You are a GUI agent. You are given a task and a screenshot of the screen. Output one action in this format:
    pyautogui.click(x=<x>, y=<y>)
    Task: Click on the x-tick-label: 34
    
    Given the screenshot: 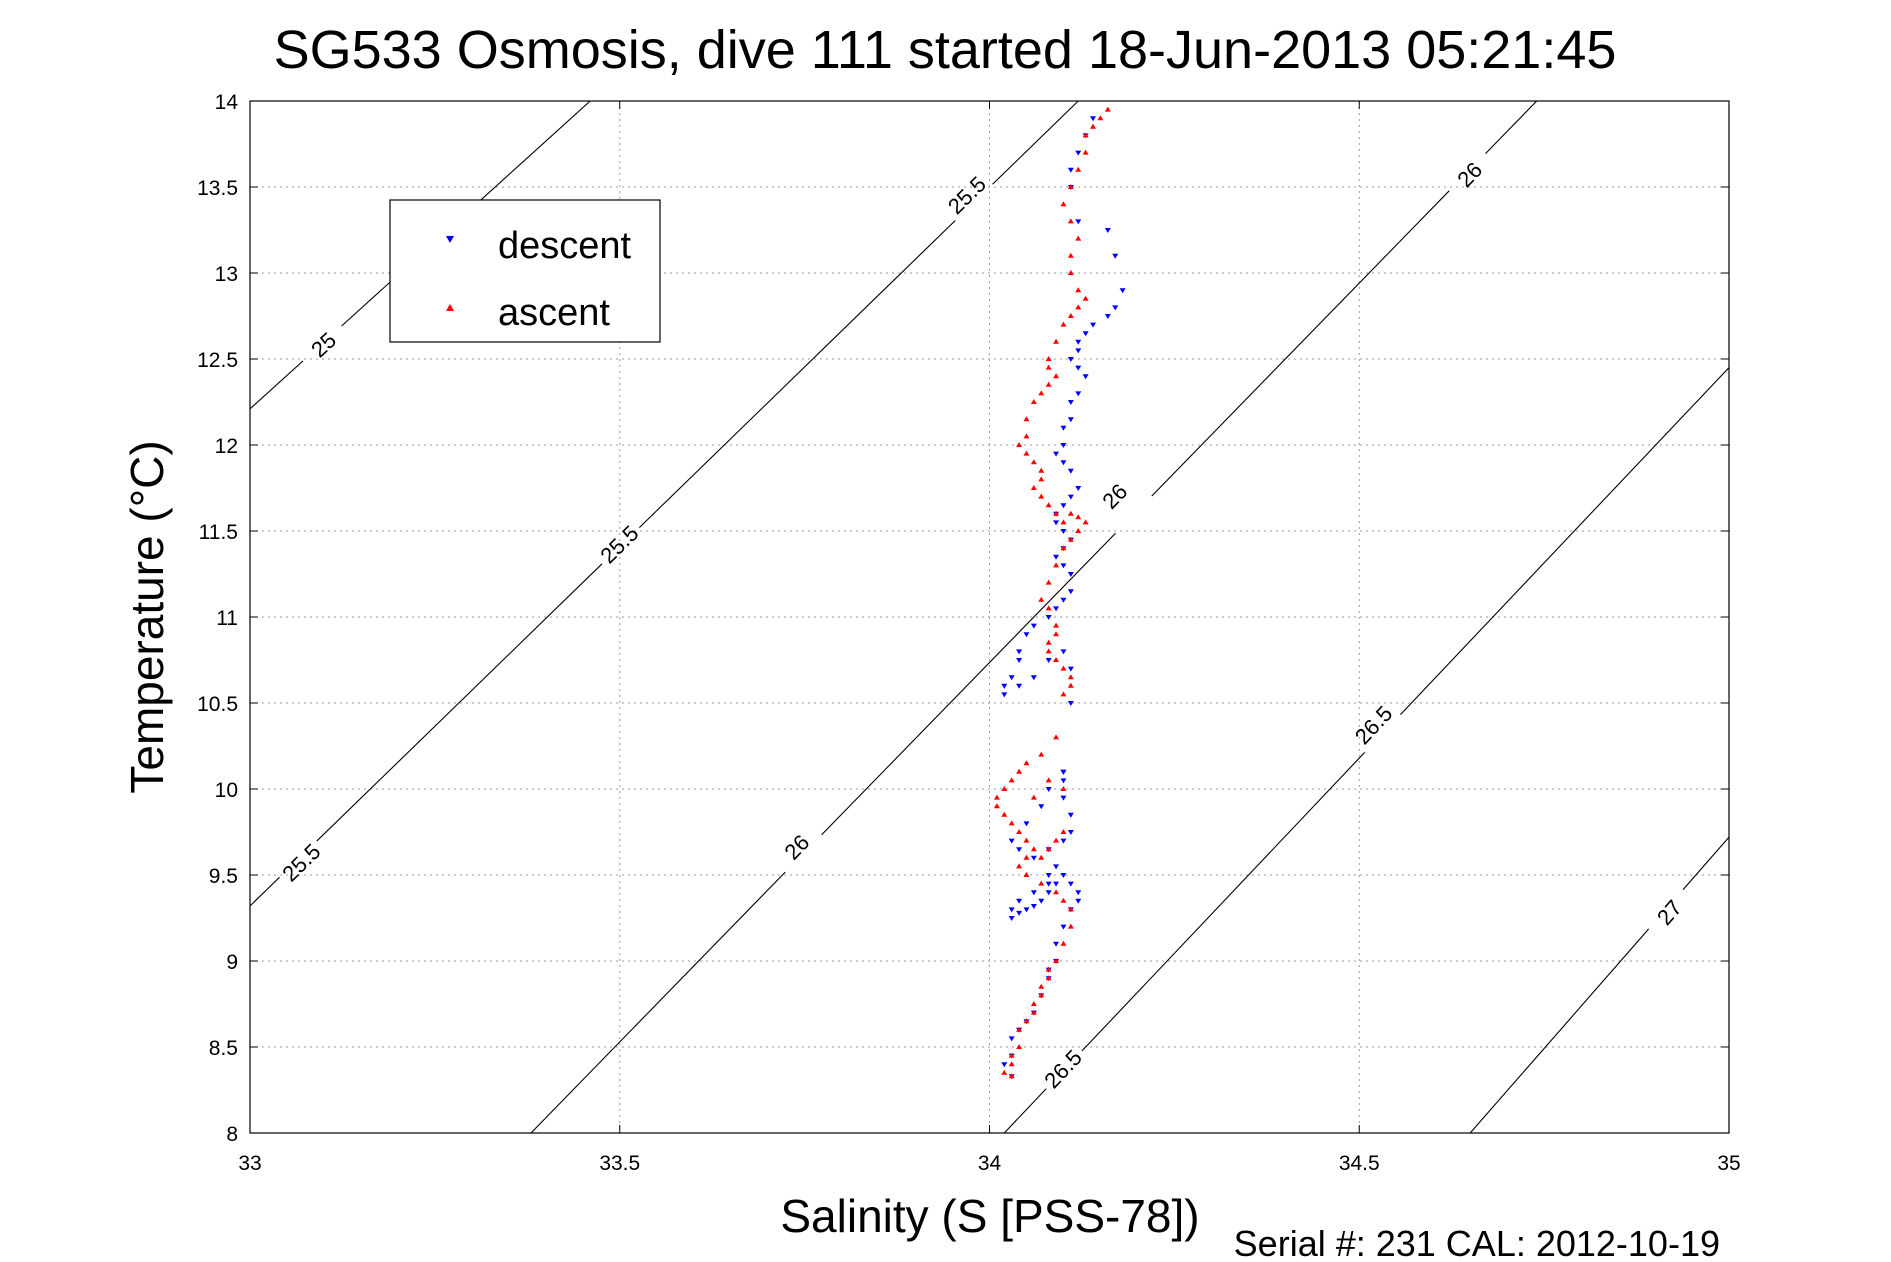 What is the action you would take?
    pyautogui.click(x=990, y=1163)
    